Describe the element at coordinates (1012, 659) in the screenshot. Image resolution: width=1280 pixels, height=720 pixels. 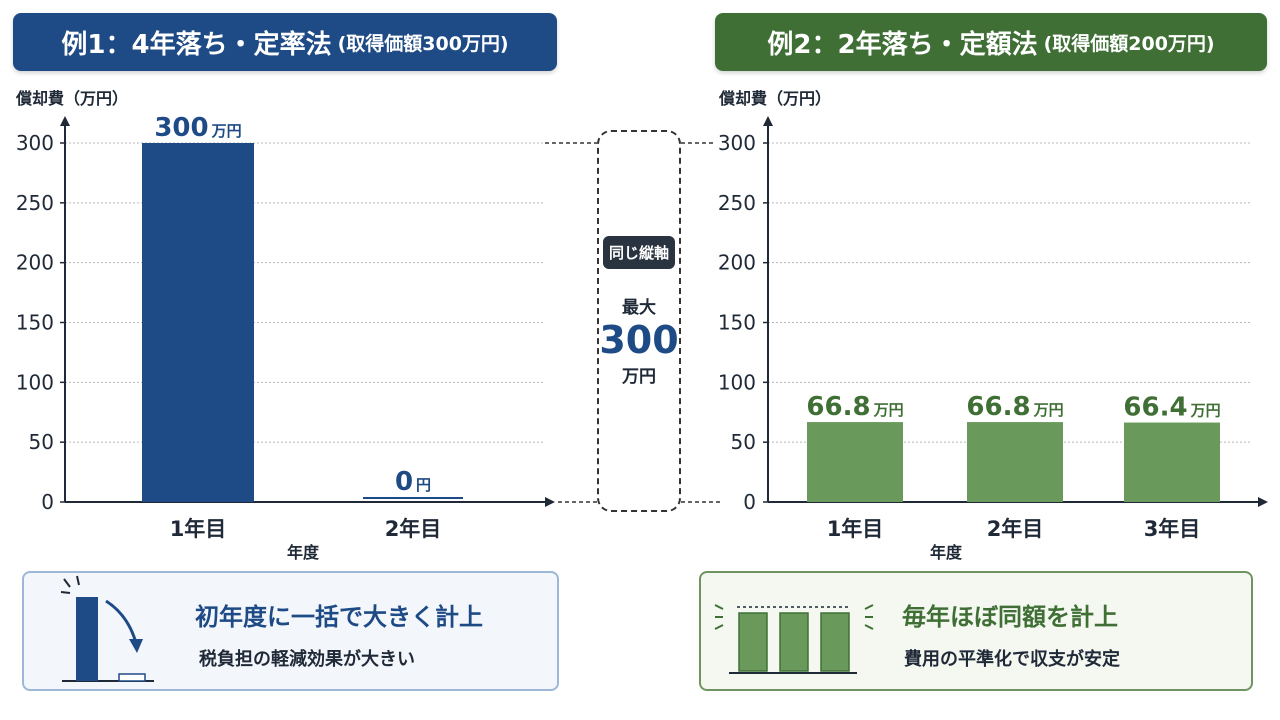
I see `right-card-description: 費用の平準化で収支が安定` at that location.